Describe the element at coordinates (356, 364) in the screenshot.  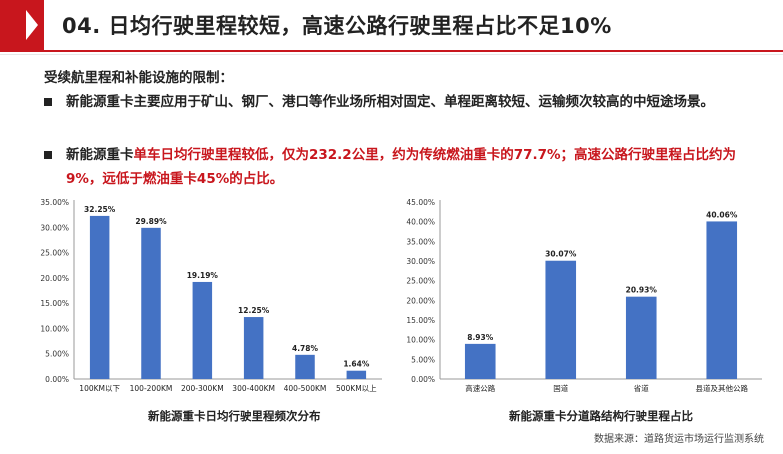
I see `data-label: 1.64%` at that location.